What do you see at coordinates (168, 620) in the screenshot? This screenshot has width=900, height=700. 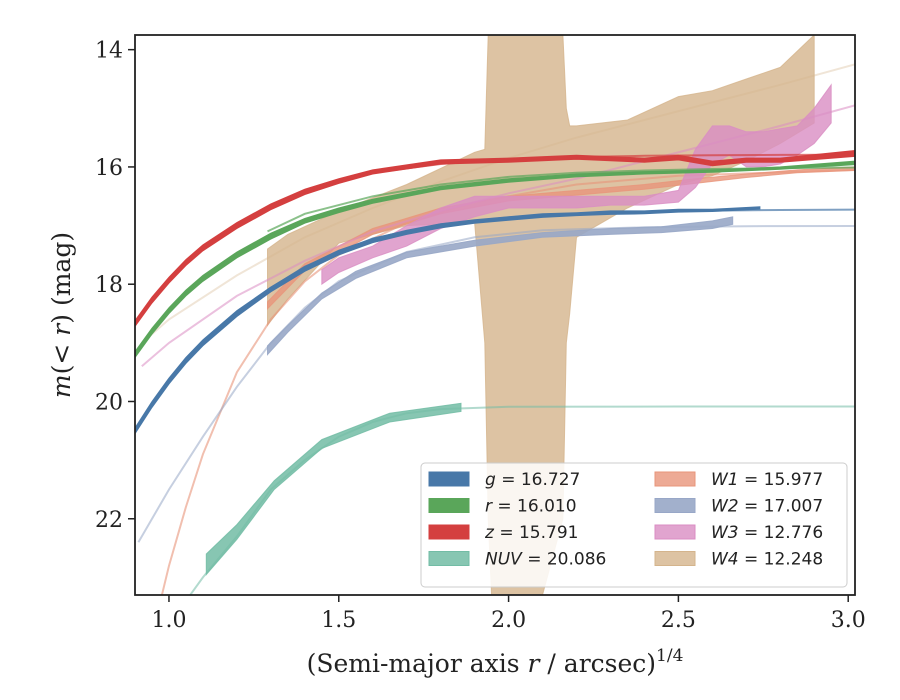 I see `x-tick-label: 1.0` at bounding box center [168, 620].